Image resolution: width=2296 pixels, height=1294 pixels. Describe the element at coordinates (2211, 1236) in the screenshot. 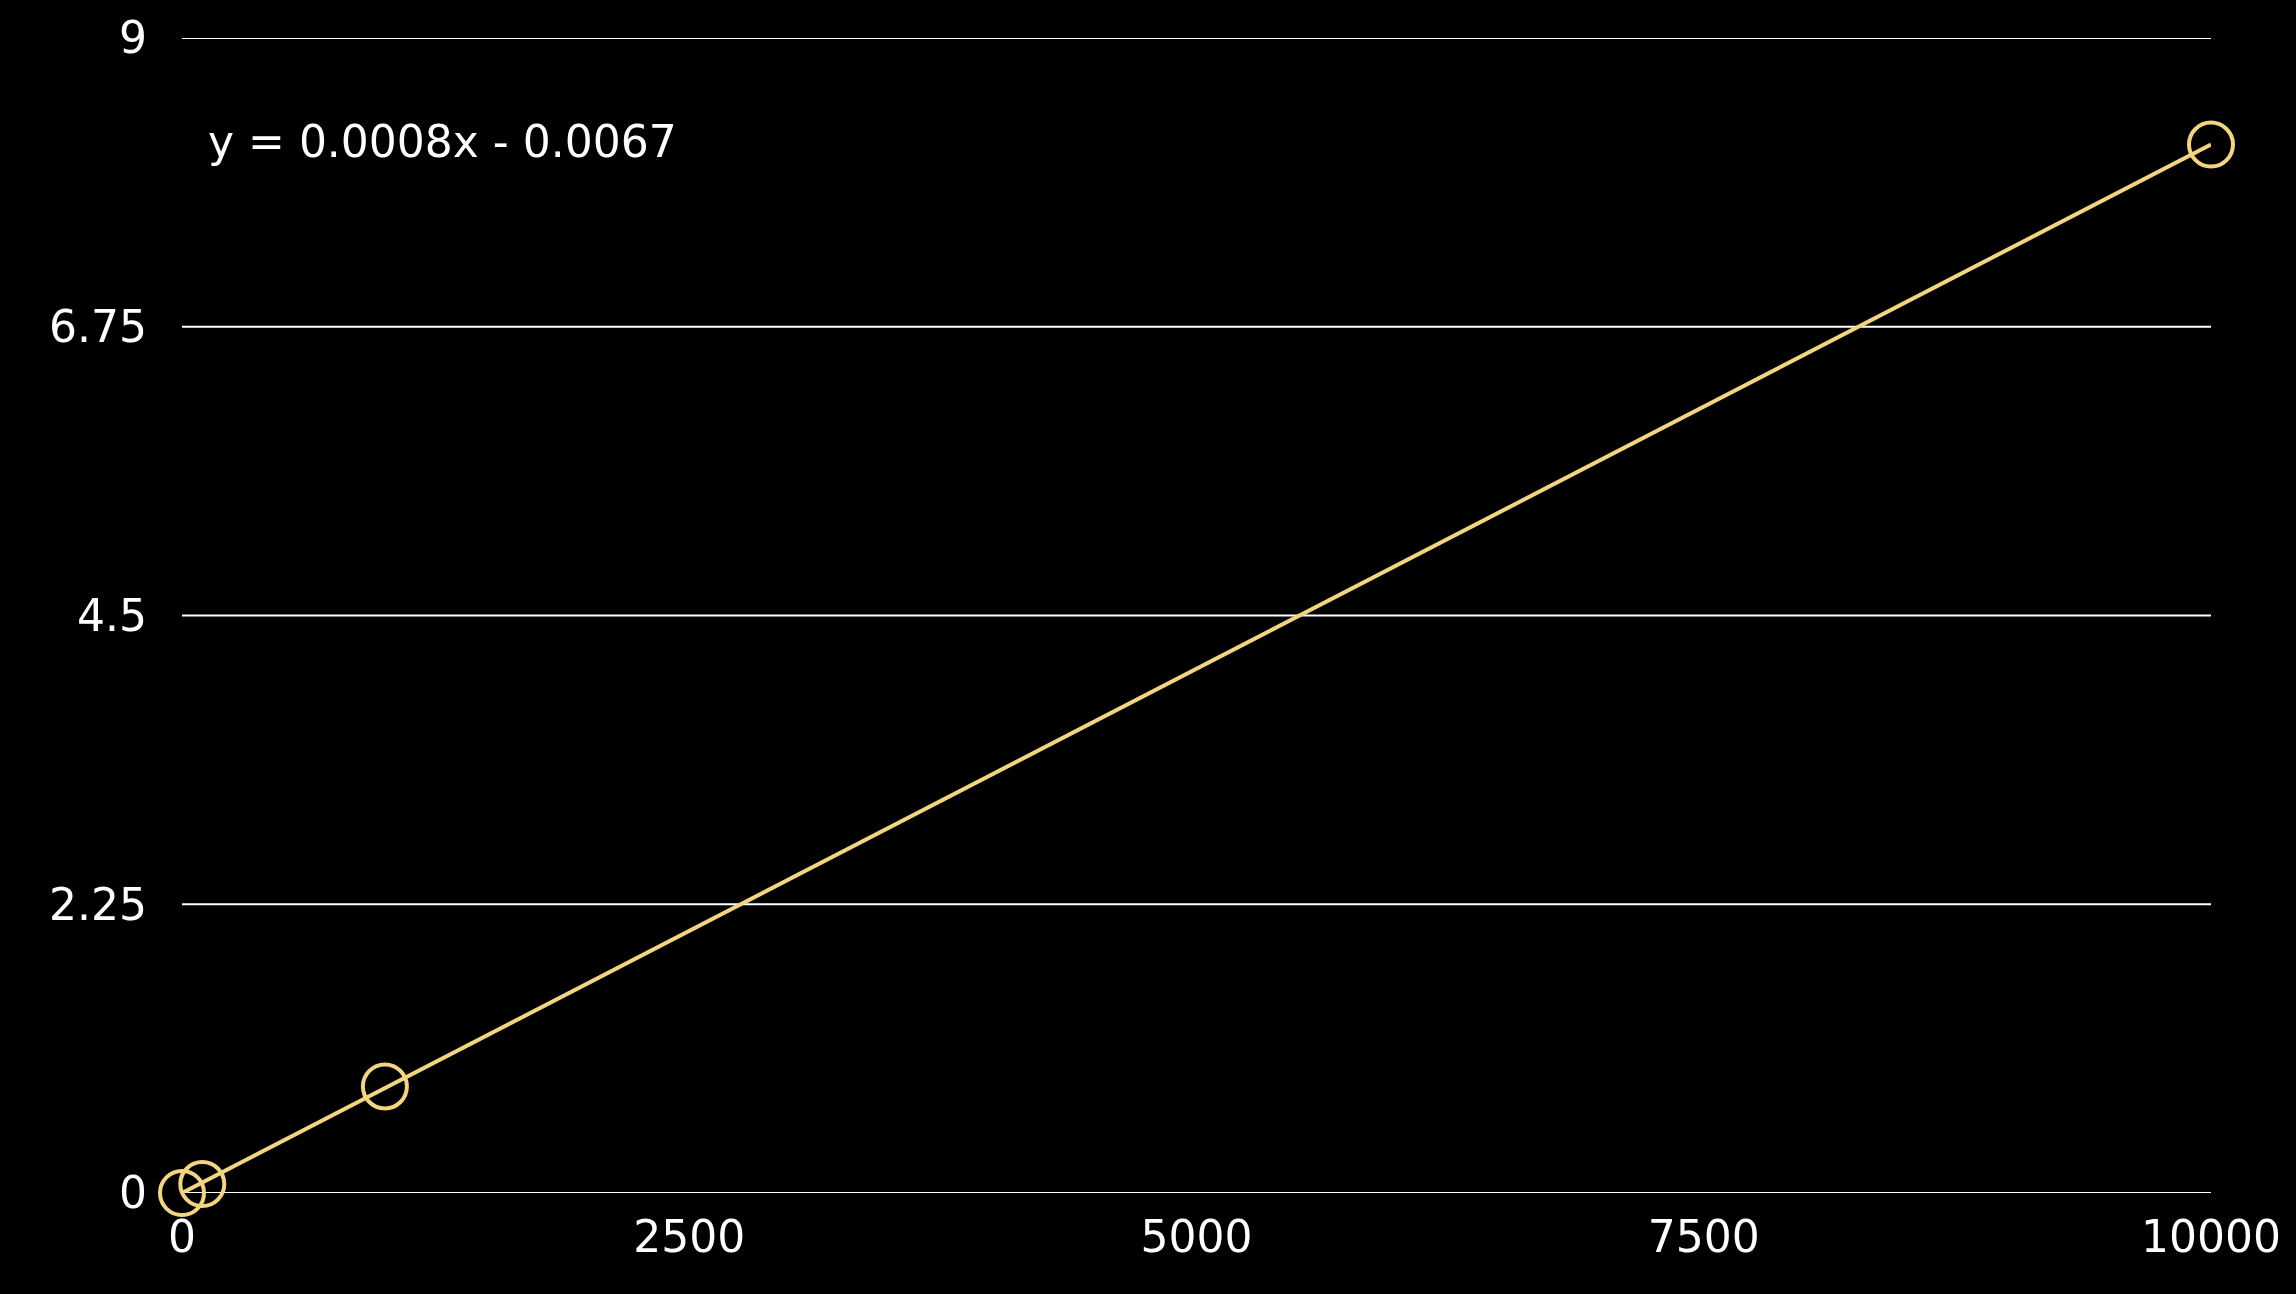

I see `x-tick-label: 10000` at that location.